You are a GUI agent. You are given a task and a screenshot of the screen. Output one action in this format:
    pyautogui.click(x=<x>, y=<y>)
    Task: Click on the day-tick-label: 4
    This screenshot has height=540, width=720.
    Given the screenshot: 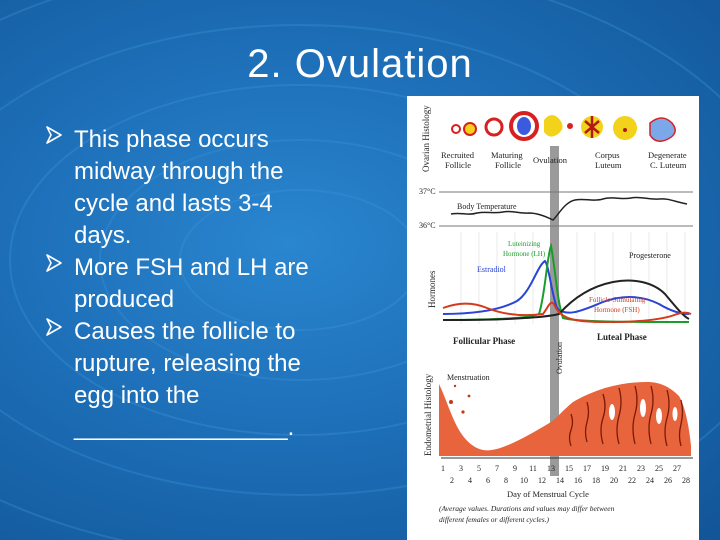 What is the action you would take?
    pyautogui.click(x=470, y=480)
    